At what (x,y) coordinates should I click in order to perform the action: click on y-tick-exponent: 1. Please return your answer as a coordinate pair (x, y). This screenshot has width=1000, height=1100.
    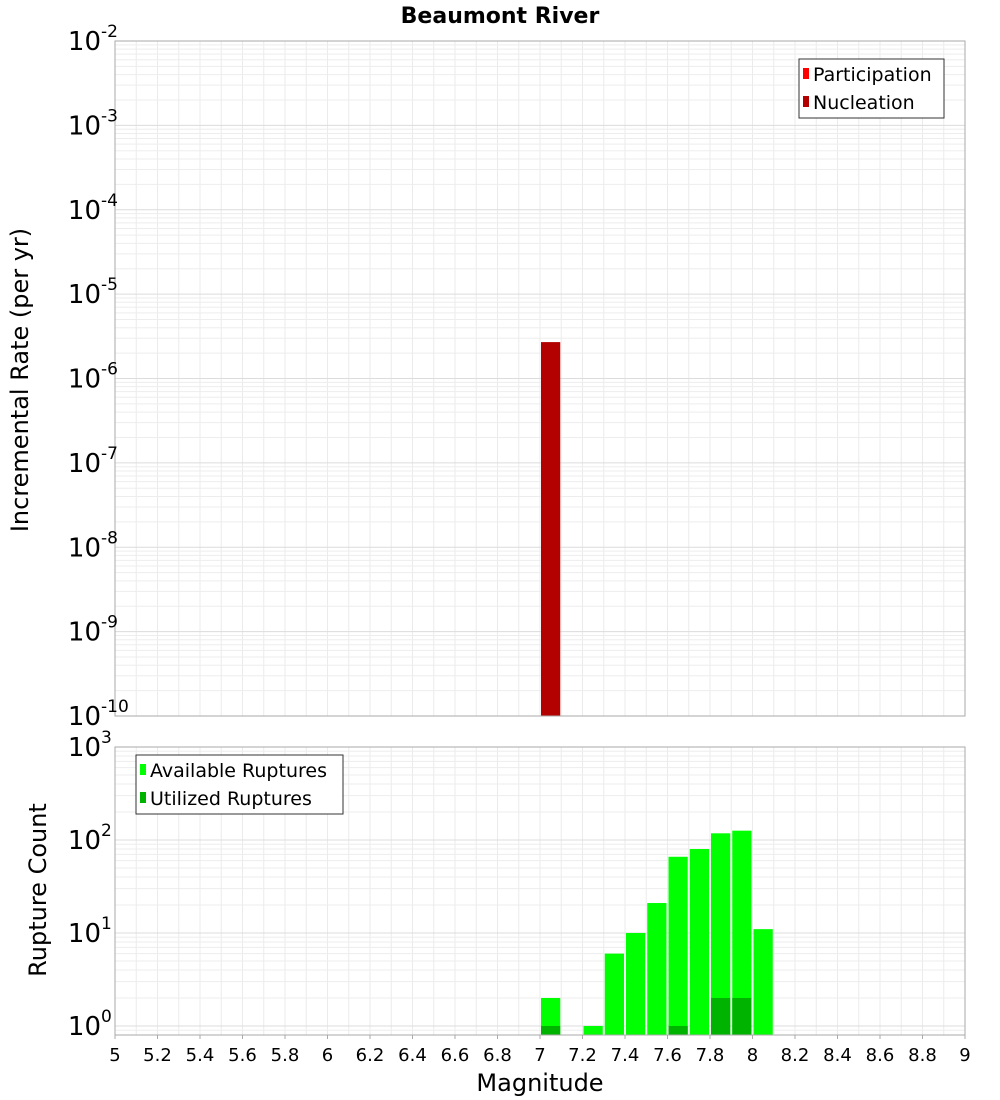
    Looking at the image, I should click on (106, 924).